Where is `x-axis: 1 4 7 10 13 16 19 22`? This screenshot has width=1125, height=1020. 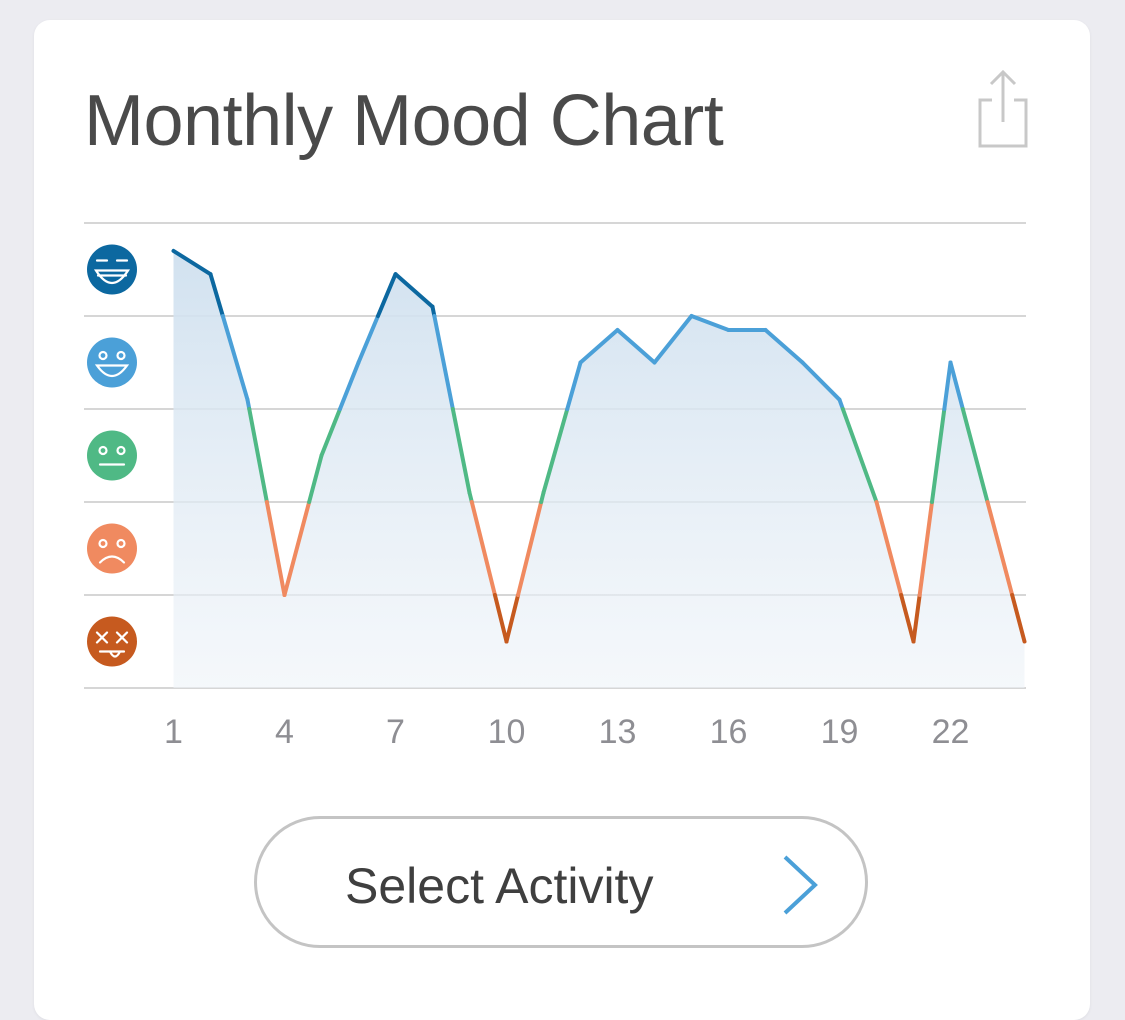 x-axis: 1 4 7 10 13 16 19 22 is located at coordinates (566, 732).